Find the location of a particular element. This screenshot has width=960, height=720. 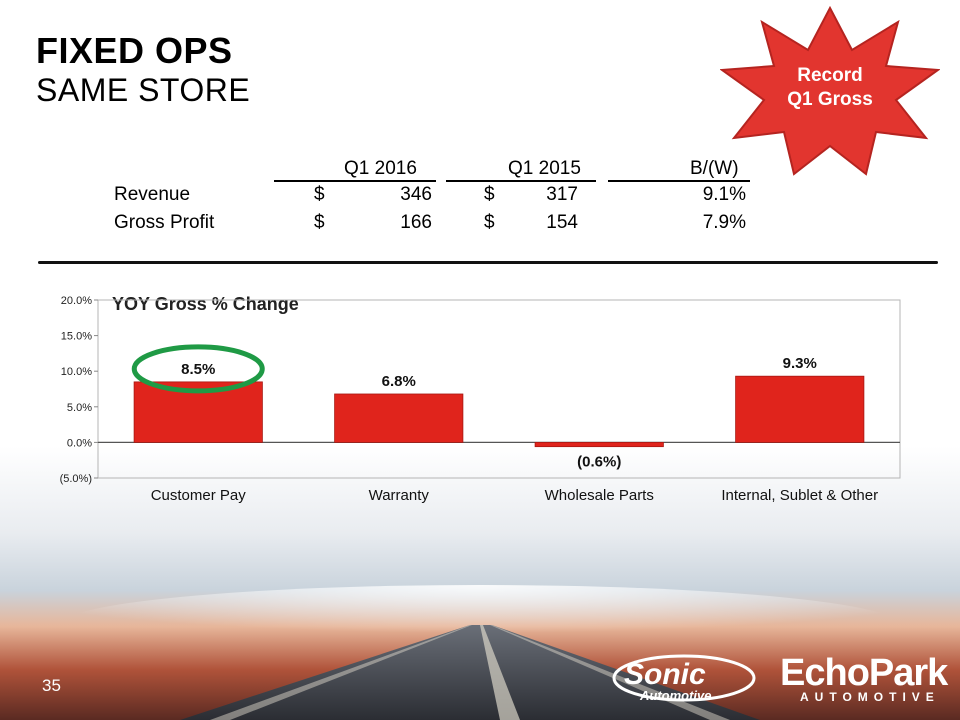

record-badge-text: Record Q1 Gross is located at coordinates (830, 88).